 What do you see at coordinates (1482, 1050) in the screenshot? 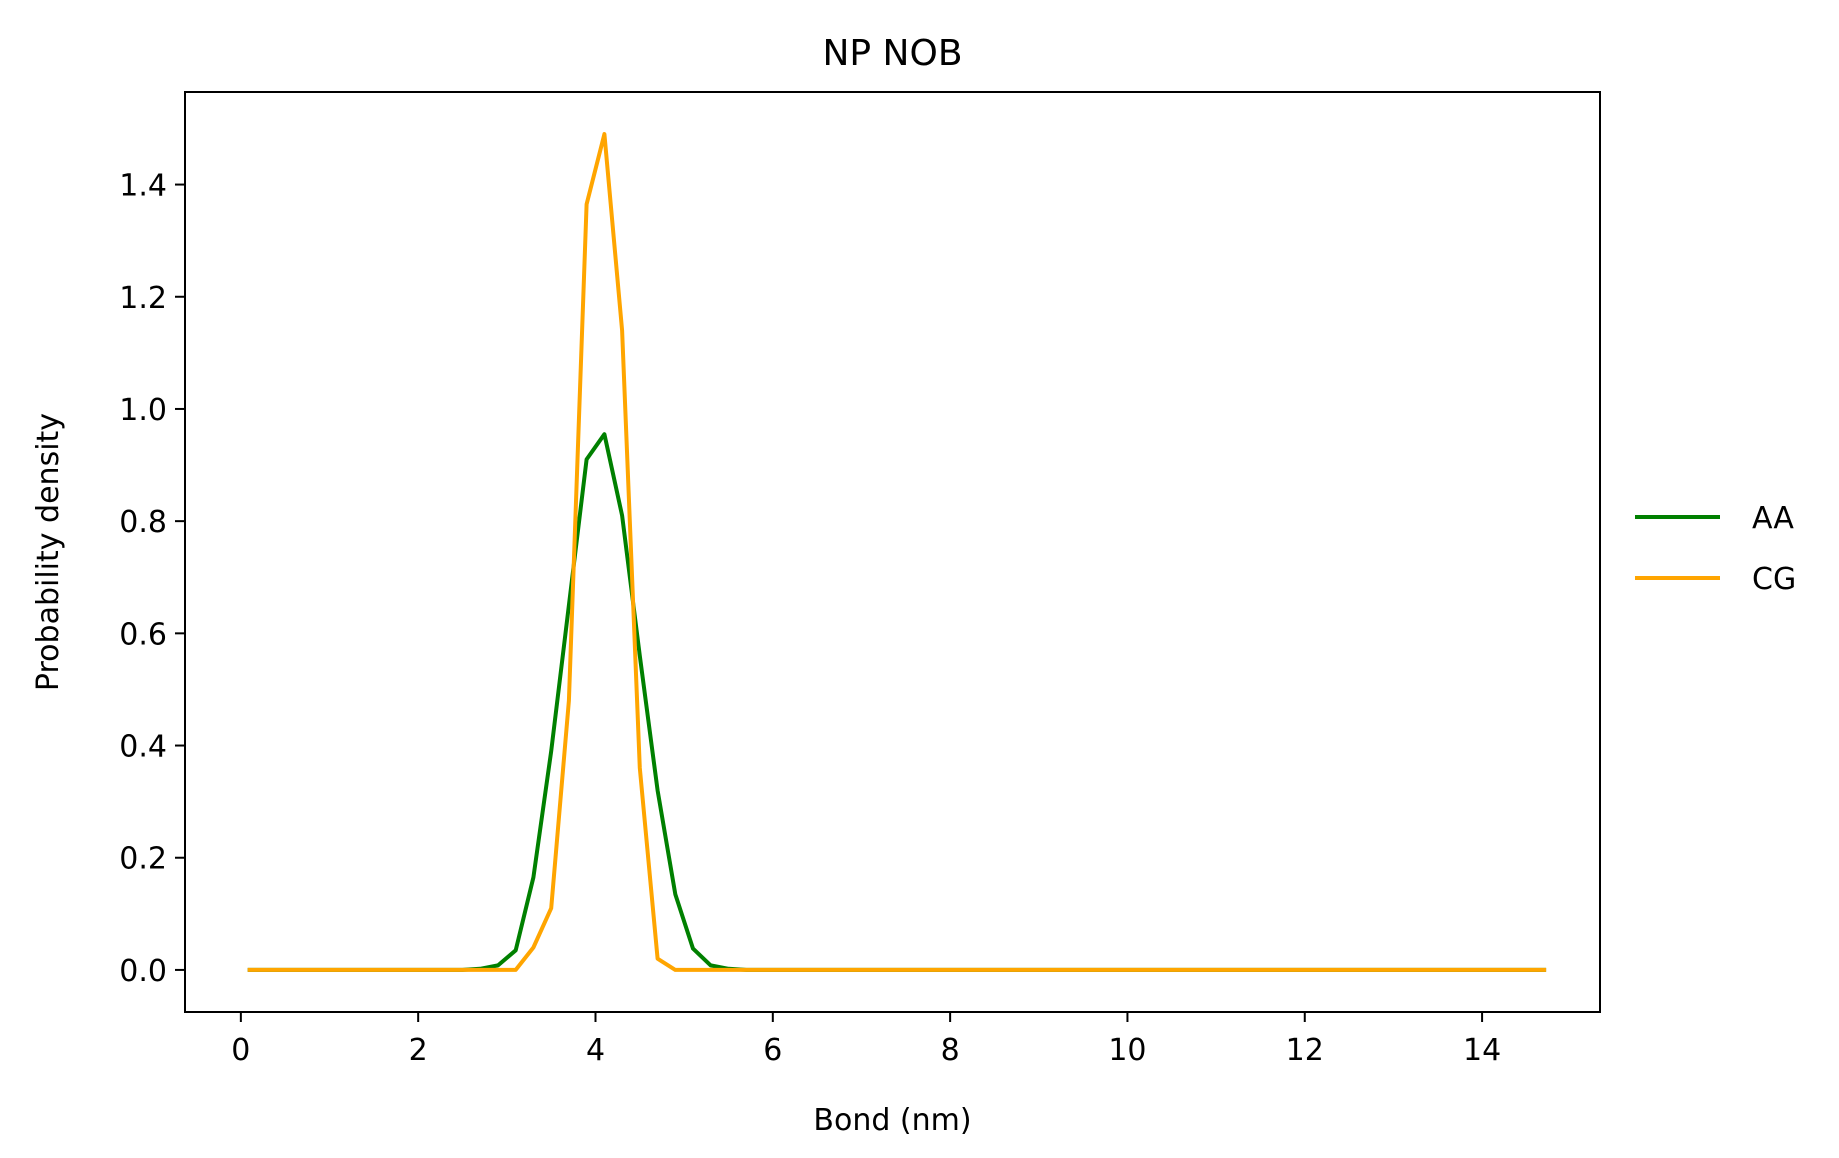
I see `x-tick-label: 14` at bounding box center [1482, 1050].